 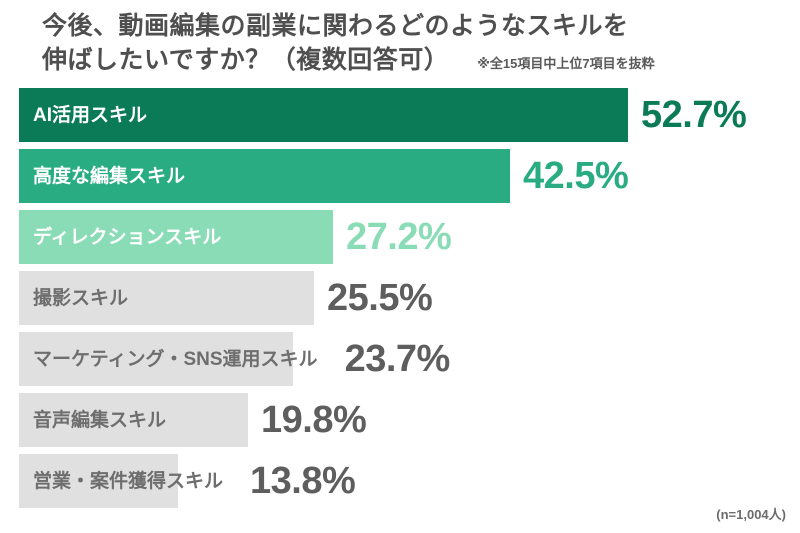 I want to click on bar-label: 営業・案件獲得スキル, so click(x=128, y=481).